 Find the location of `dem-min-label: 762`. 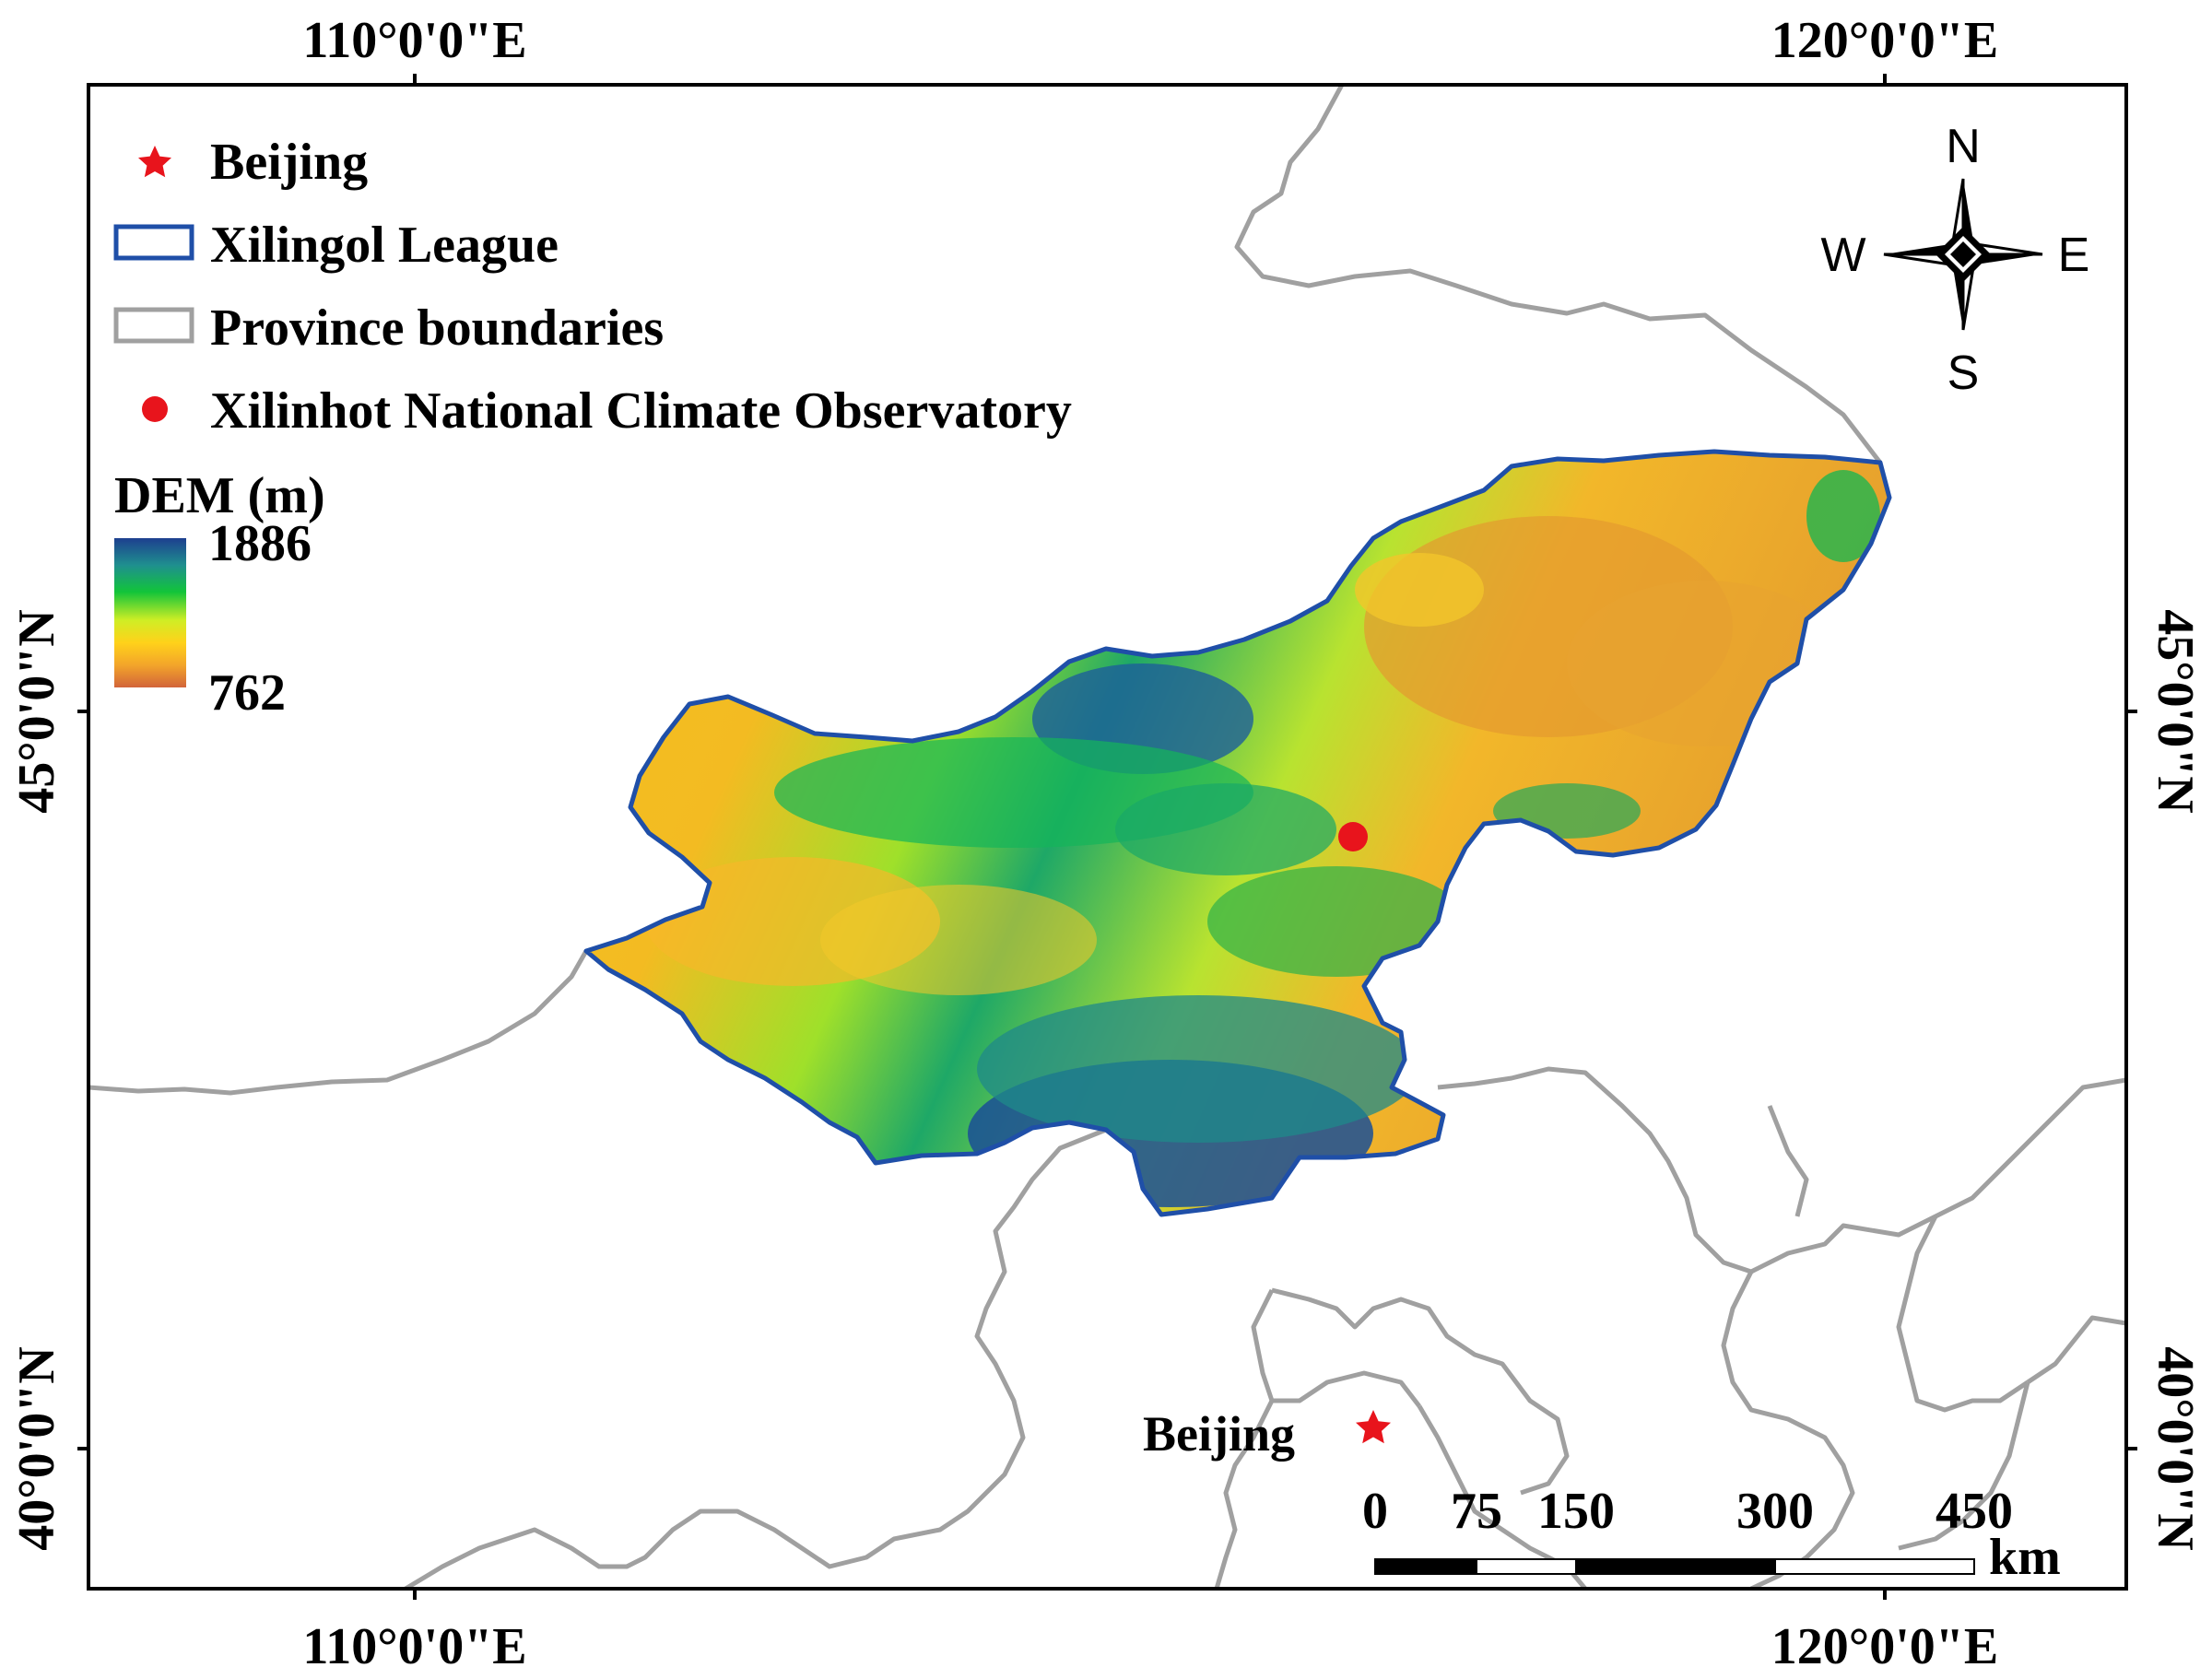

dem-min-label: 762 is located at coordinates (247, 693).